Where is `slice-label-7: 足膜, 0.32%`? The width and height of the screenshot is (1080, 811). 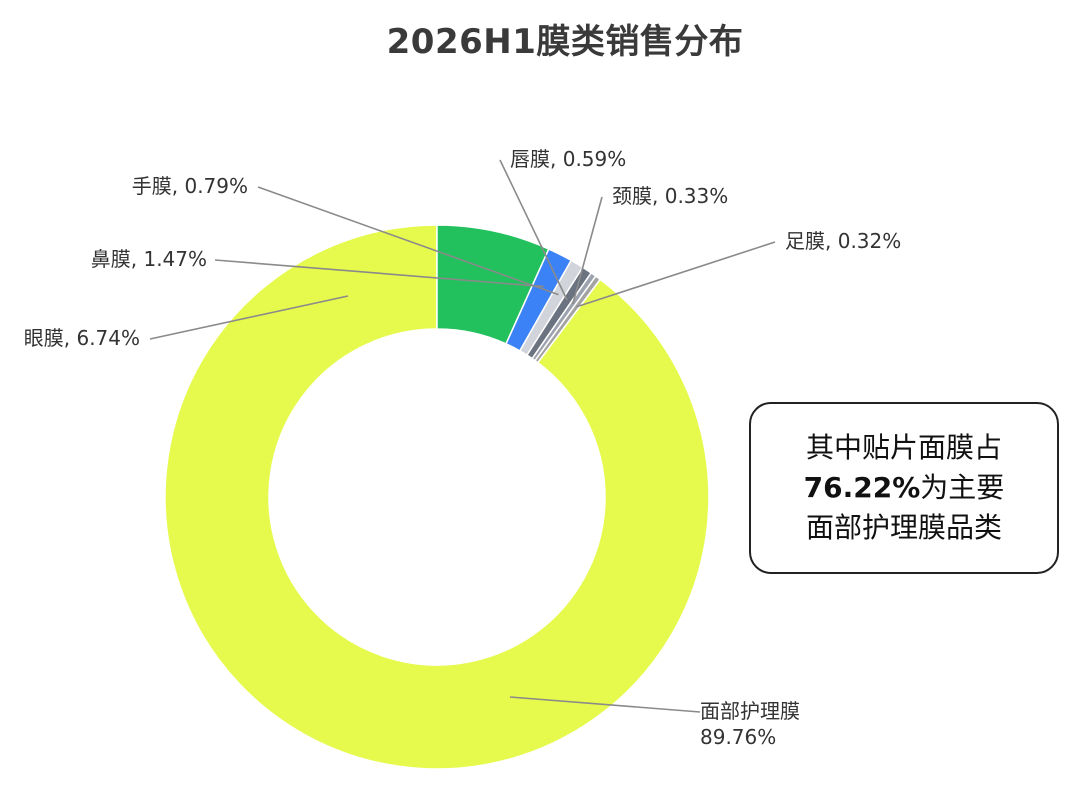 slice-label-7: 足膜, 0.32% is located at coordinates (843, 241).